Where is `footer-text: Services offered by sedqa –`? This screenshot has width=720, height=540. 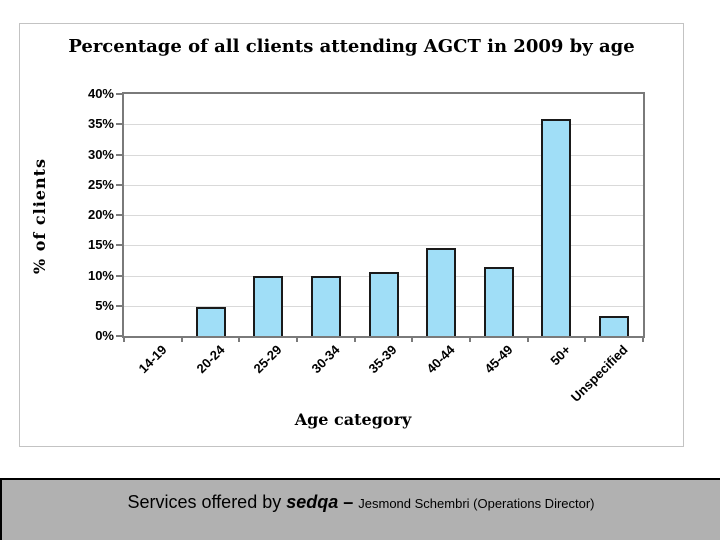
footer-text: Services offered by sedqa – is located at coordinates (242, 502).